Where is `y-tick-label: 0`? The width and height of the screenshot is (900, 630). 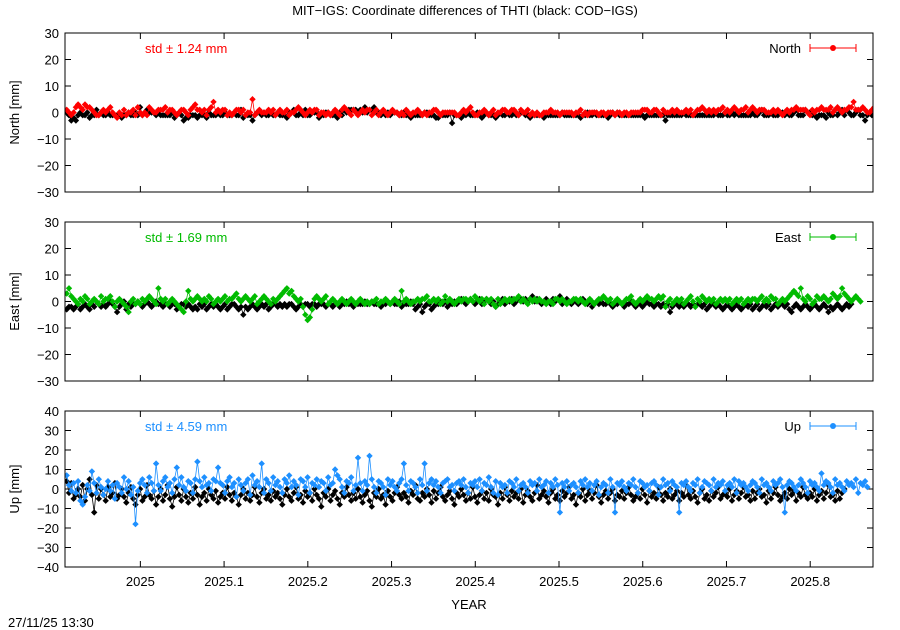
y-tick-label: 0 is located at coordinates (55, 489).